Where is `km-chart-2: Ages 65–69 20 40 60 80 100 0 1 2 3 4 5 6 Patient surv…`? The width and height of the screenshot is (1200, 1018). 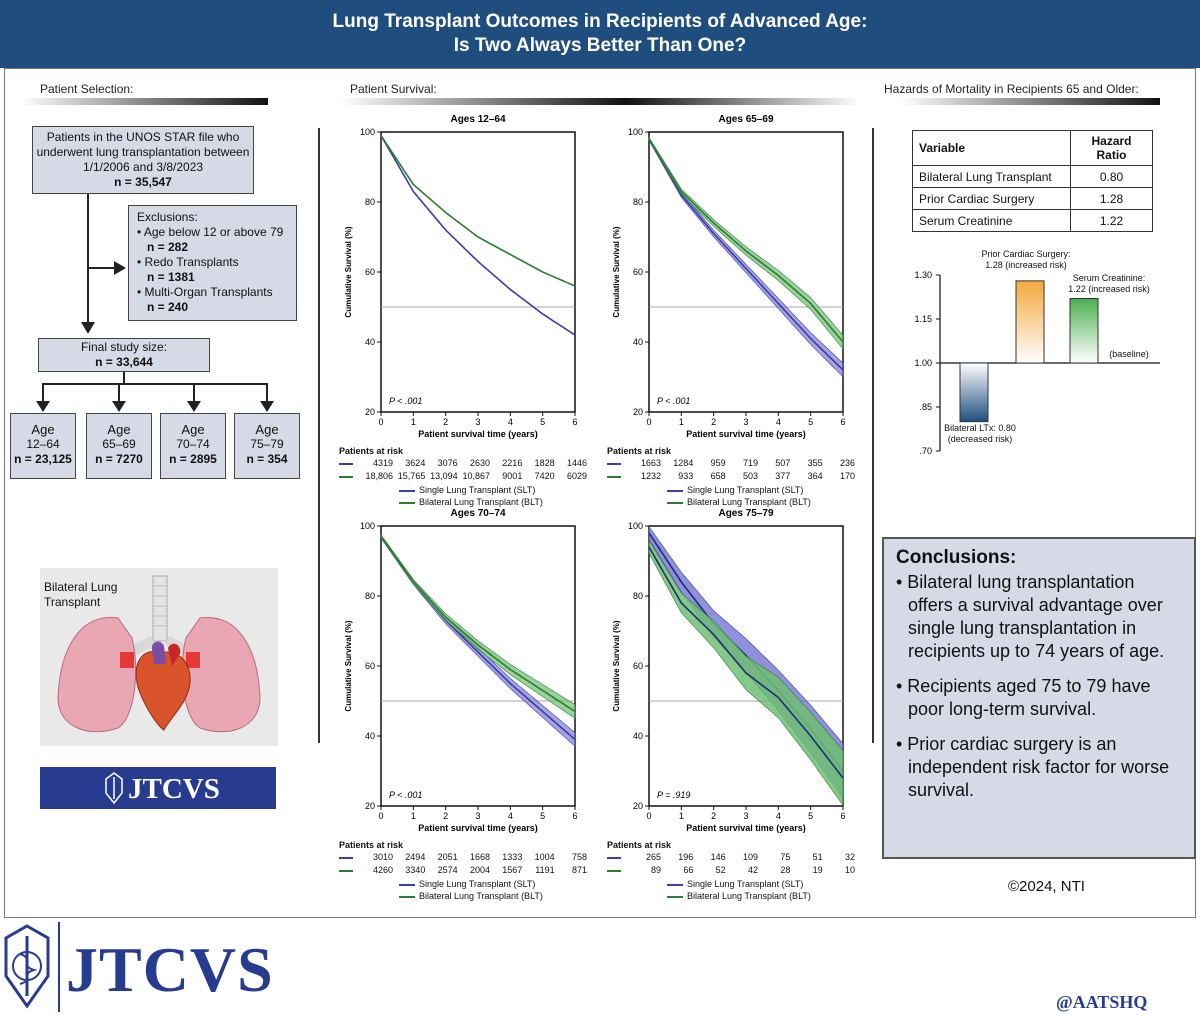
km-chart-2: Ages 65–69 20 40 60 80 100 0 1 2 3 4 5 6 Patient surv… is located at coordinates (729, 276).